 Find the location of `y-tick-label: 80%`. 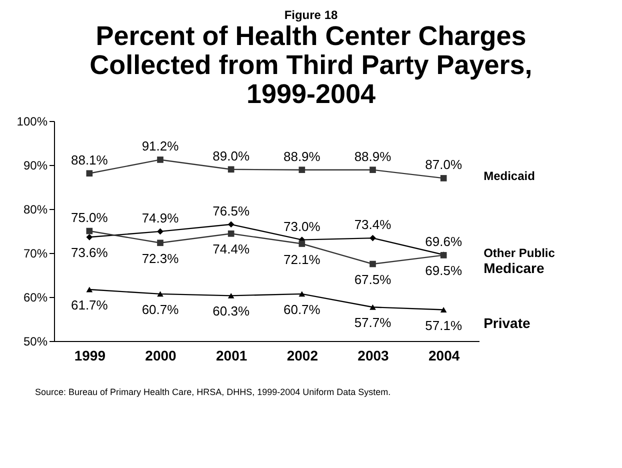

y-tick-label: 80% is located at coordinates (35, 209).